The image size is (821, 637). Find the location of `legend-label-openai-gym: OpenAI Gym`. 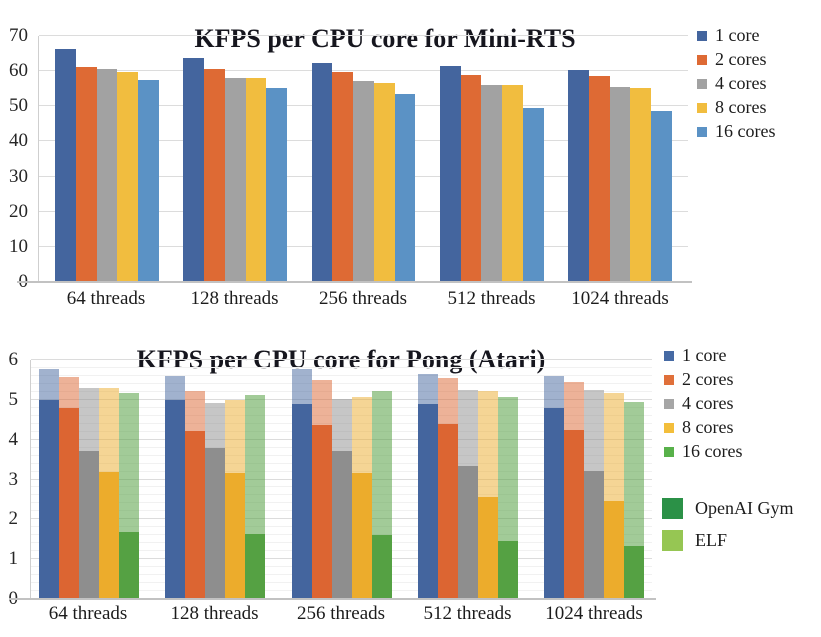

legend-label-openai-gym: OpenAI Gym is located at coordinates (744, 508).